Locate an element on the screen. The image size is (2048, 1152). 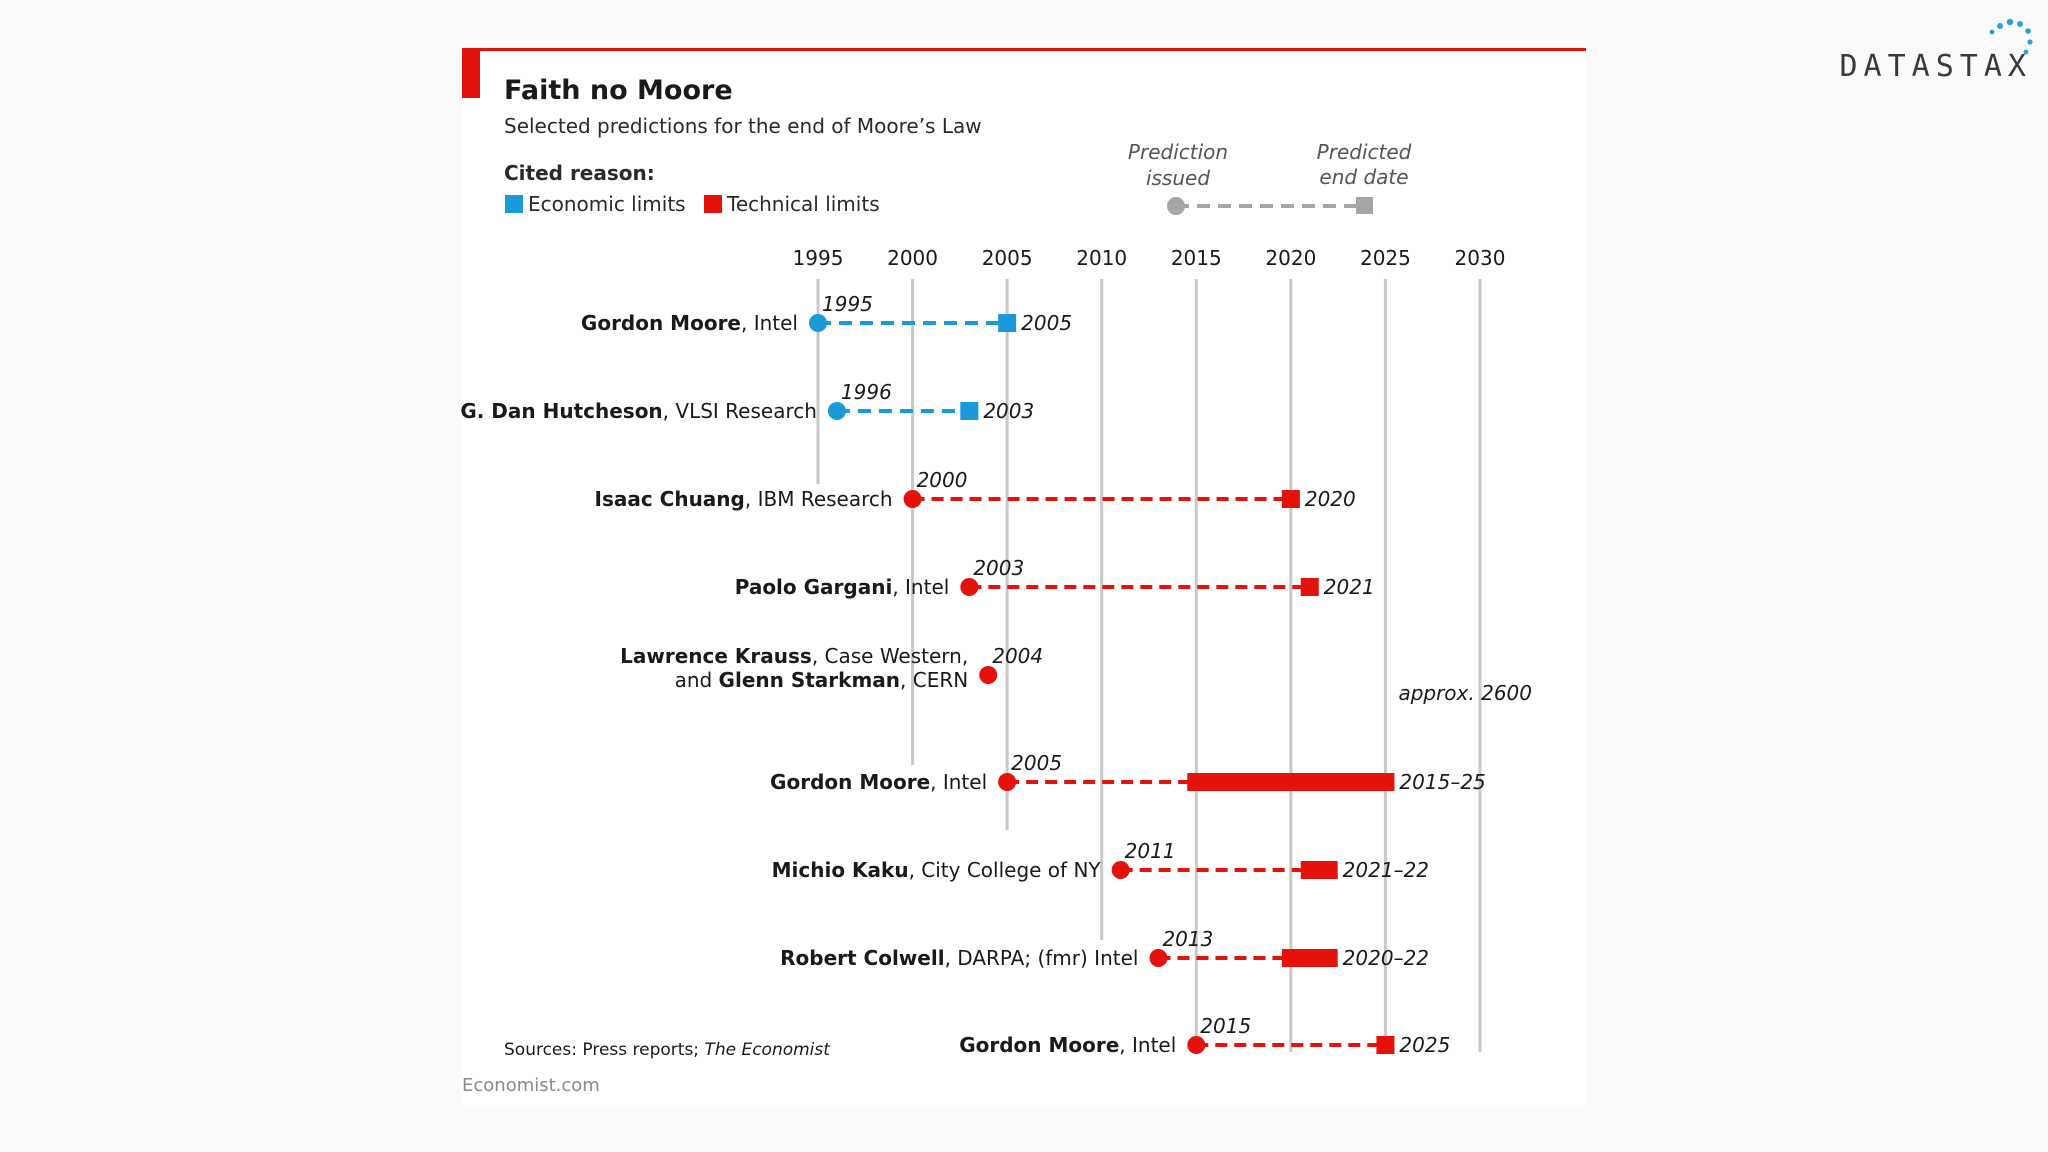
x-tick-label-2030: 2030 is located at coordinates (1480, 258).